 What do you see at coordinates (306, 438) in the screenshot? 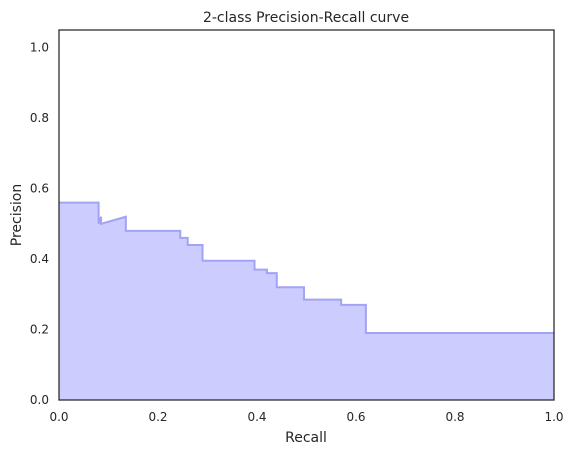
I see `x-axis-label: Recall` at bounding box center [306, 438].